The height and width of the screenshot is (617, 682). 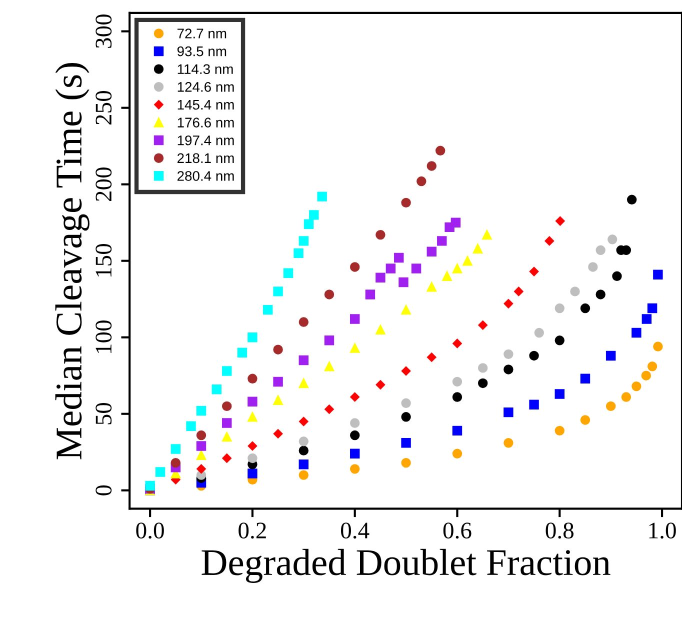 What do you see at coordinates (206, 158) in the screenshot?
I see `legend-label: 218.1 nm` at bounding box center [206, 158].